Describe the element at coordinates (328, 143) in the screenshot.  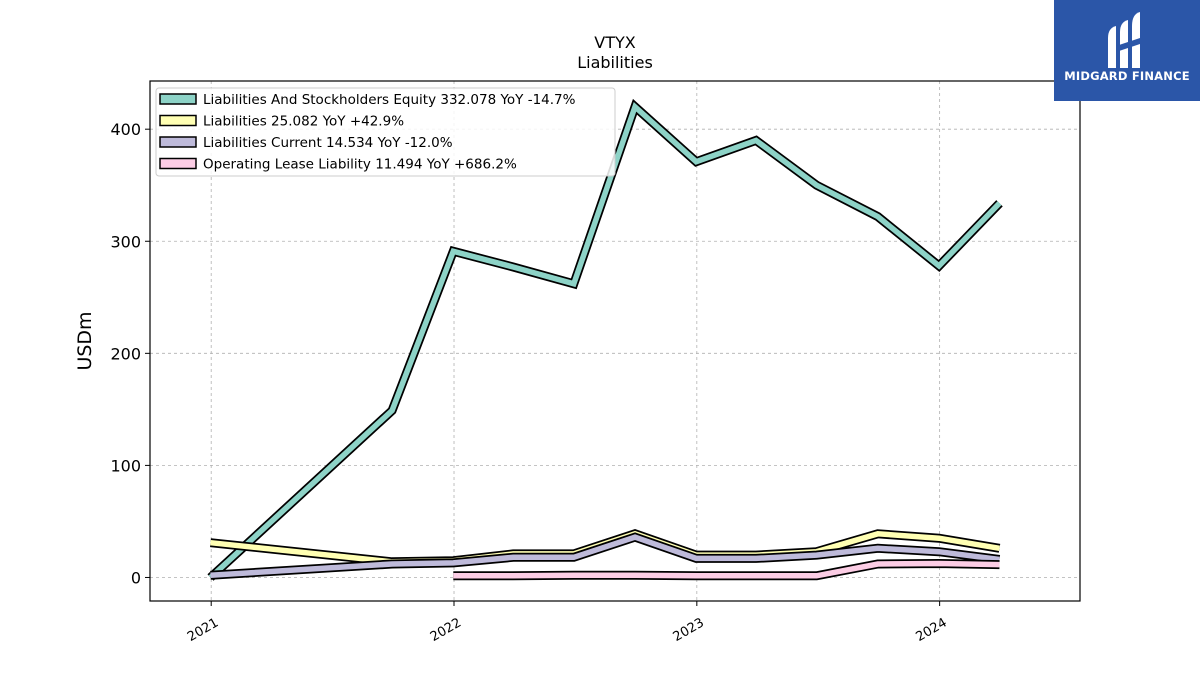
I see `legend-entry-label: Liabilities Current 14.534 YoY -12.0%` at that location.